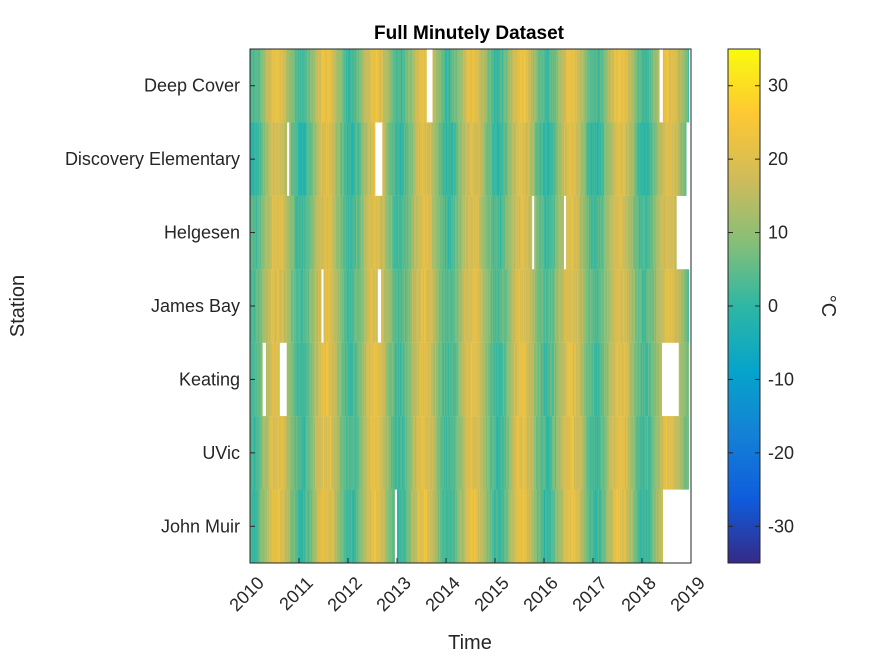 The height and width of the screenshot is (656, 875). Describe the element at coordinates (467, 586) in the screenshot. I see `x-axis-ticks: 2010 2011 2012 2013 2014 2015 2016 2017 2018 2019` at that location.